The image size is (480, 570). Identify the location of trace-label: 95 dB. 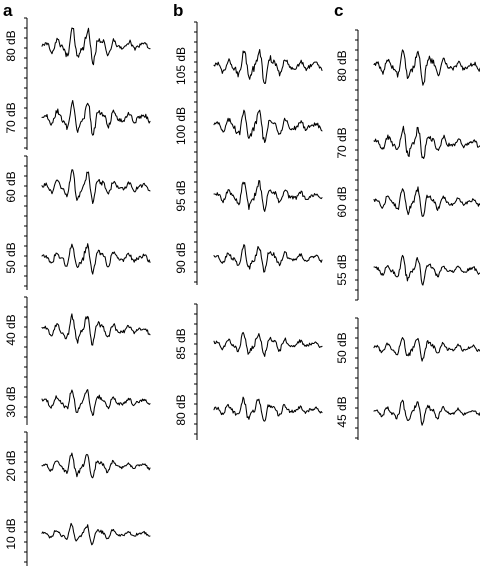
(181, 195).